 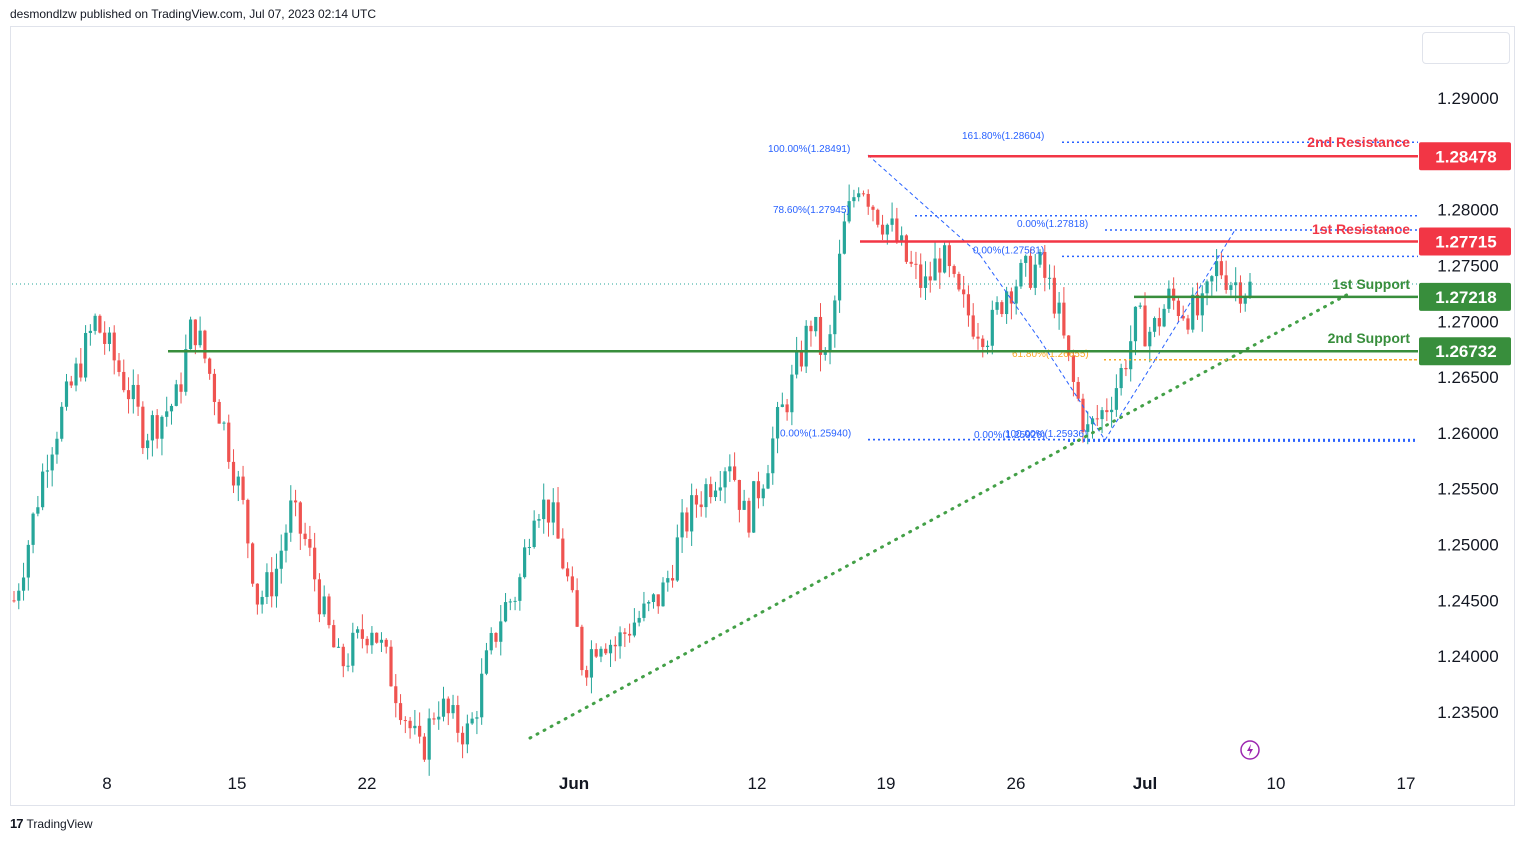 What do you see at coordinates (1467, 656) in the screenshot?
I see `y-tick-label: 1.24000` at bounding box center [1467, 656].